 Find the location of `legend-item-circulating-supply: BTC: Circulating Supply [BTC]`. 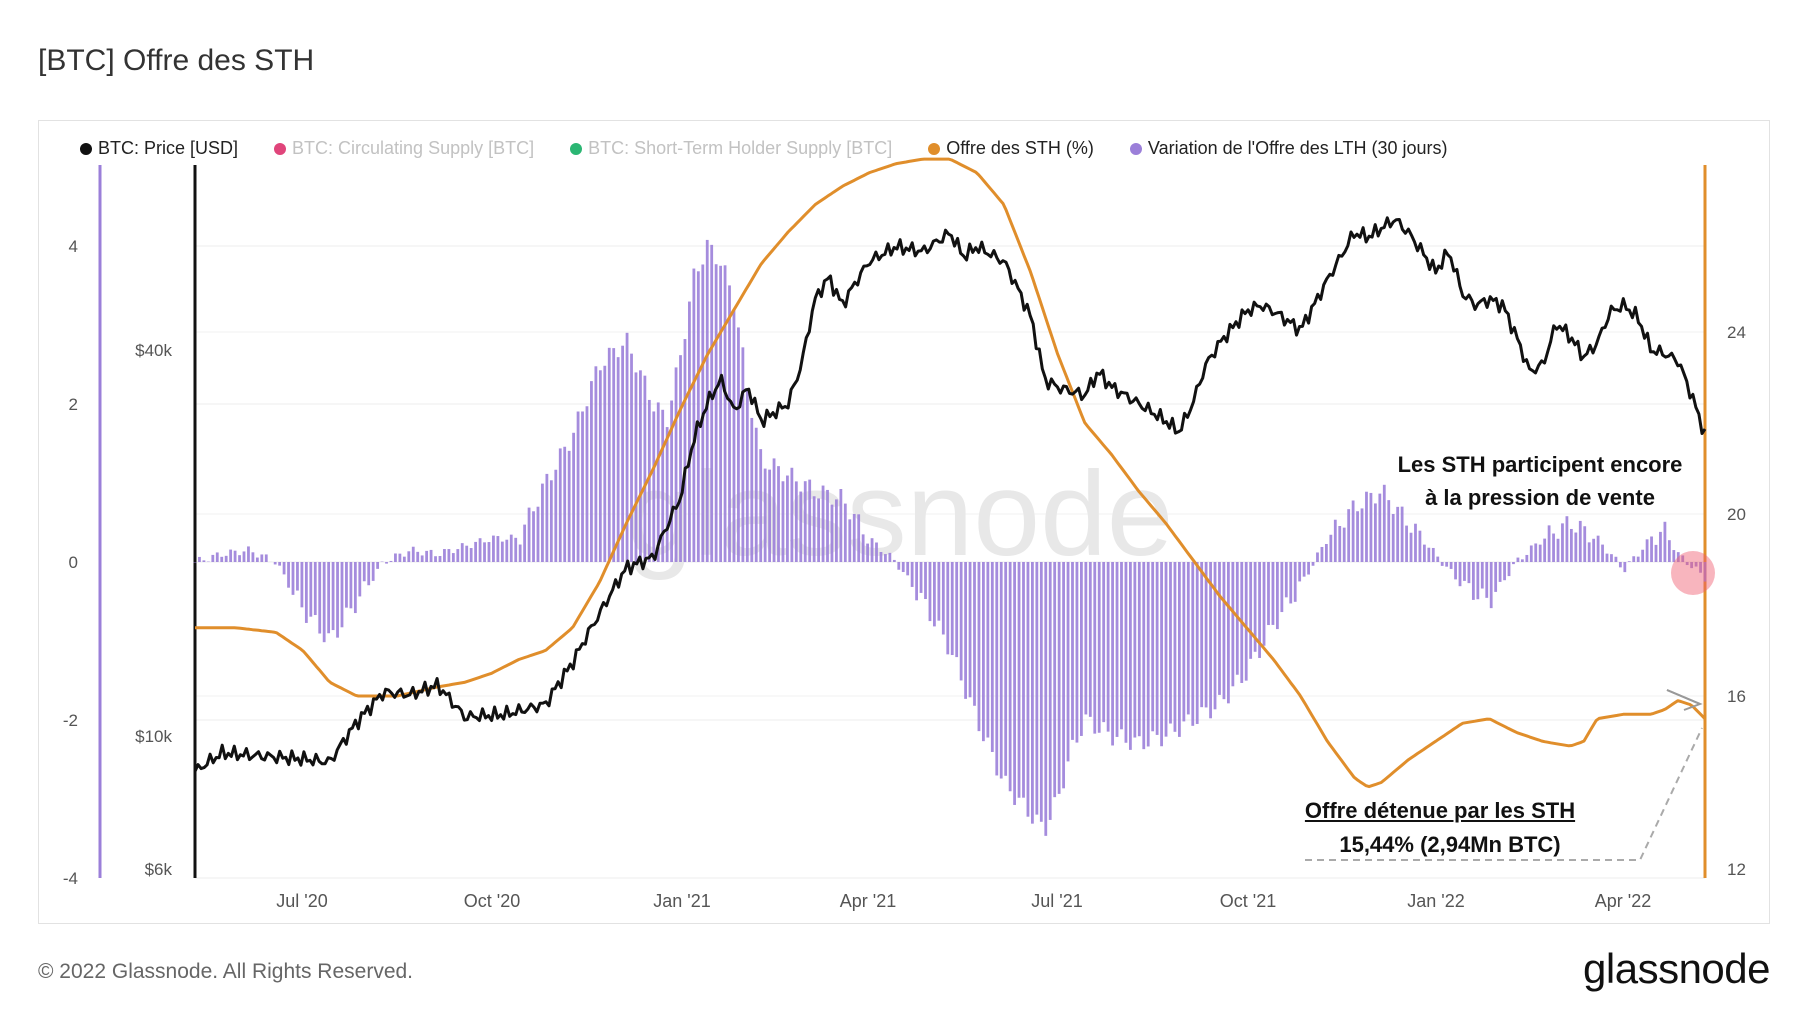

legend-item-circulating-supply: BTC: Circulating Supply [BTC] is located at coordinates (404, 148).